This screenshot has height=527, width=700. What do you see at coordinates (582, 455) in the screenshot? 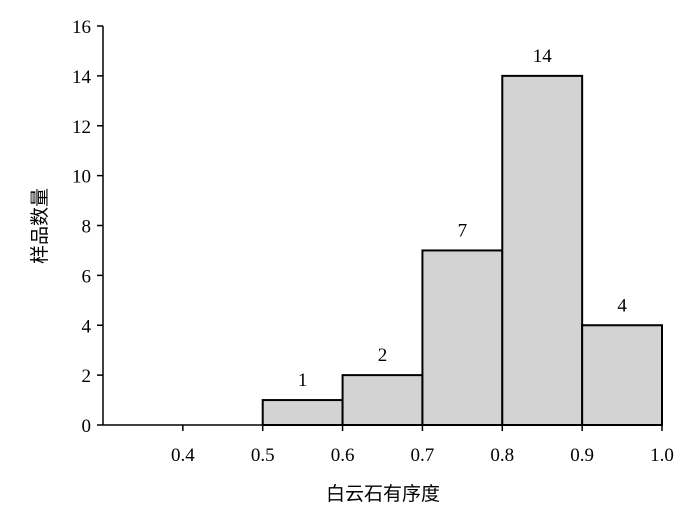
I see `x-tick-label: 0.9` at bounding box center [582, 455].